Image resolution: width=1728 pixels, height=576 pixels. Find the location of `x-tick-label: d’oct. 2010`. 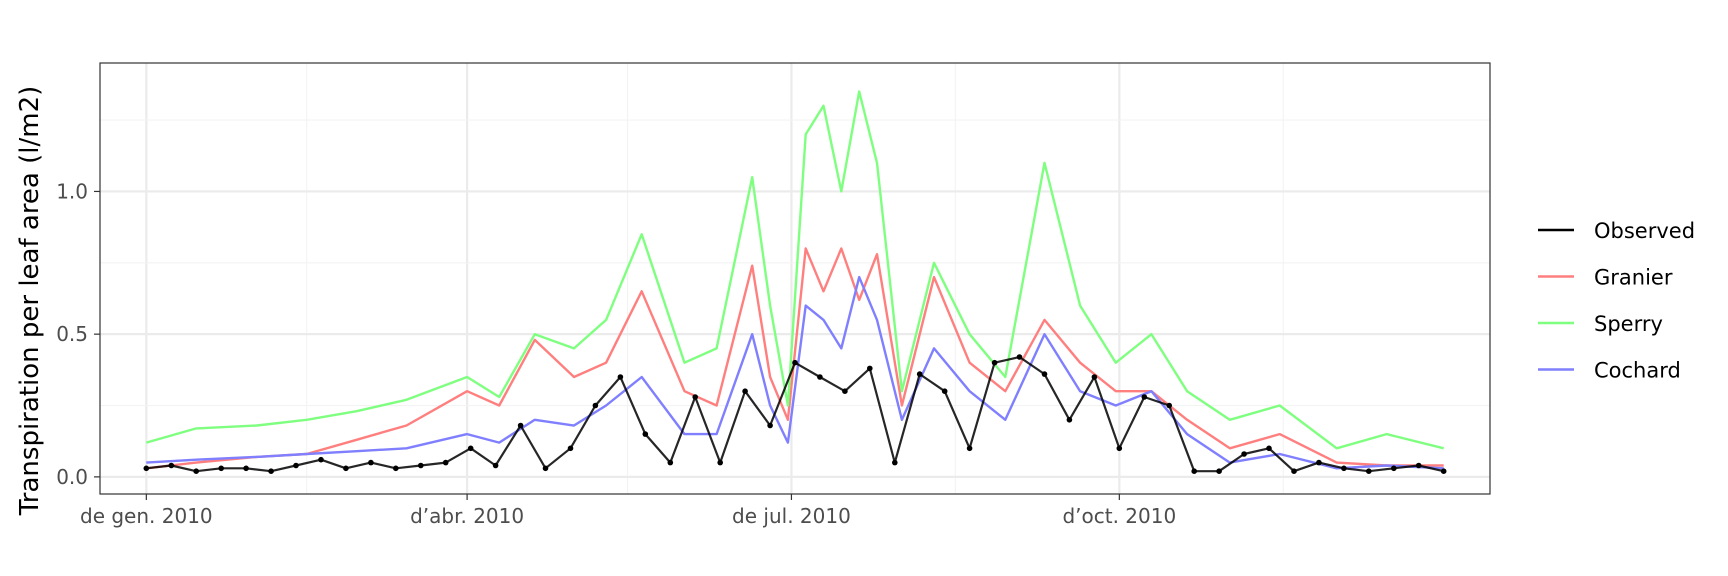

x-tick-label: d’oct. 2010 is located at coordinates (1119, 516).